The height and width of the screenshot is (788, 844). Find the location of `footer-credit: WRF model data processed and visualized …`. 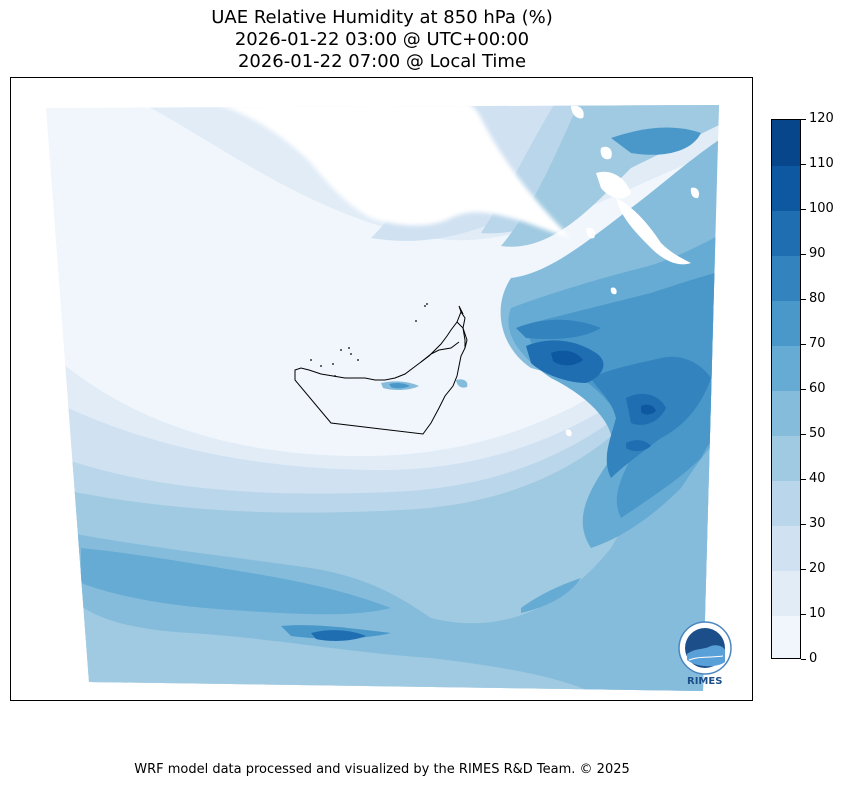

footer-credit: WRF model data processed and visualized … is located at coordinates (382, 769).